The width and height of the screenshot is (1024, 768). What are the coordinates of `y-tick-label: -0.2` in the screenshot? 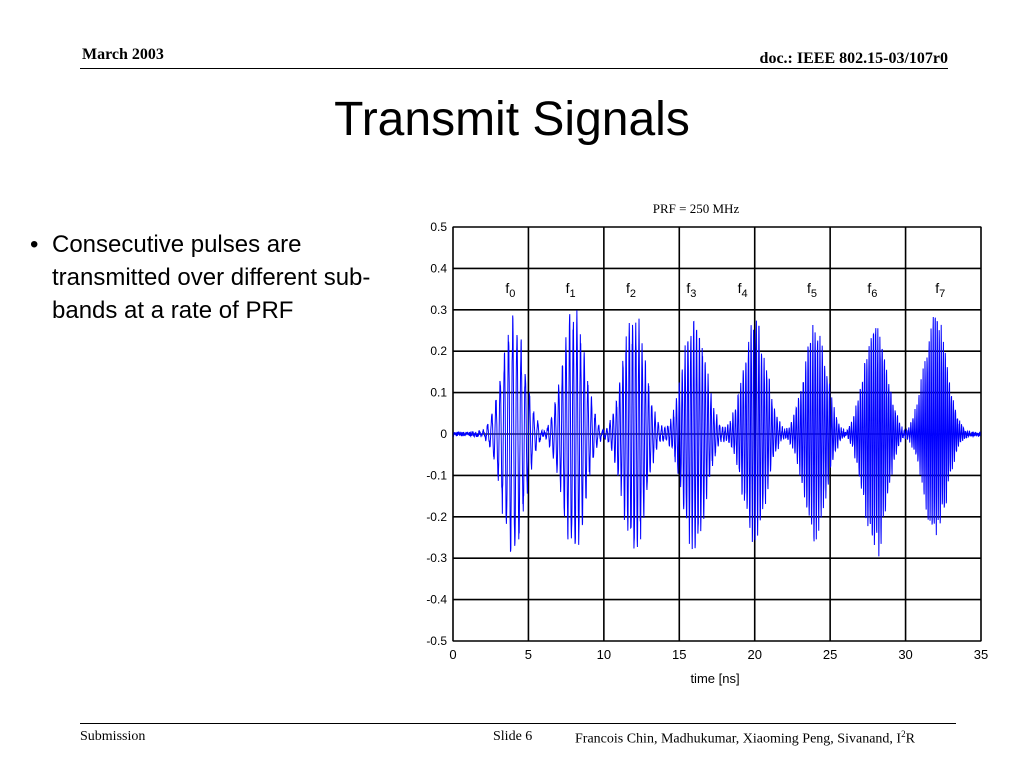 It's located at (436, 517).